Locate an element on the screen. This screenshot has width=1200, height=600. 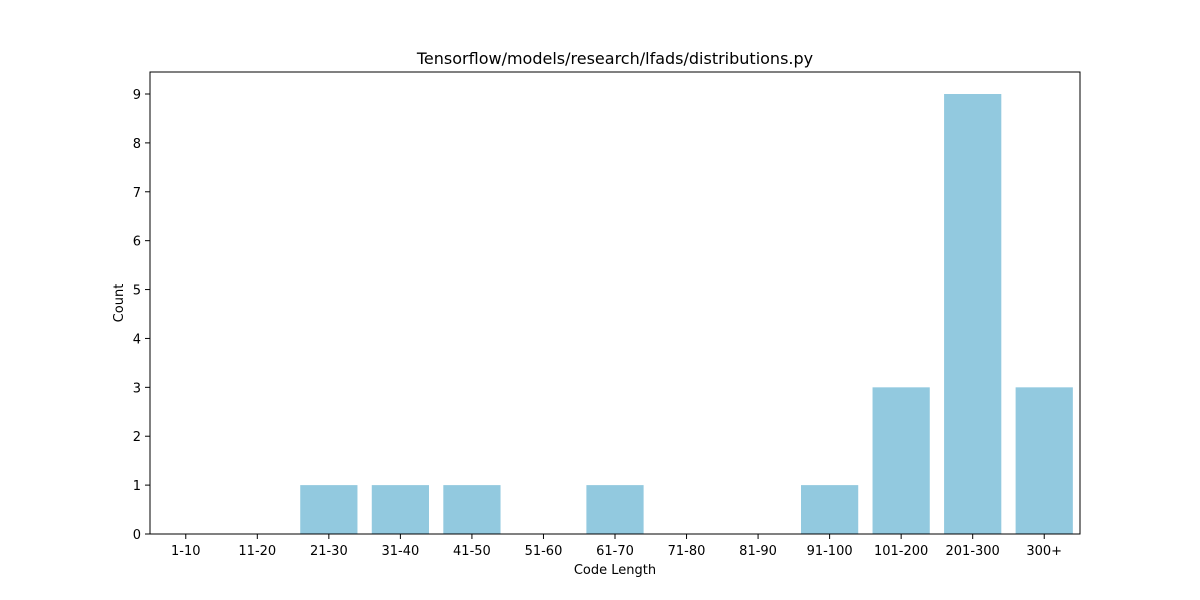
y-tick-label: 8 is located at coordinates (137, 144).